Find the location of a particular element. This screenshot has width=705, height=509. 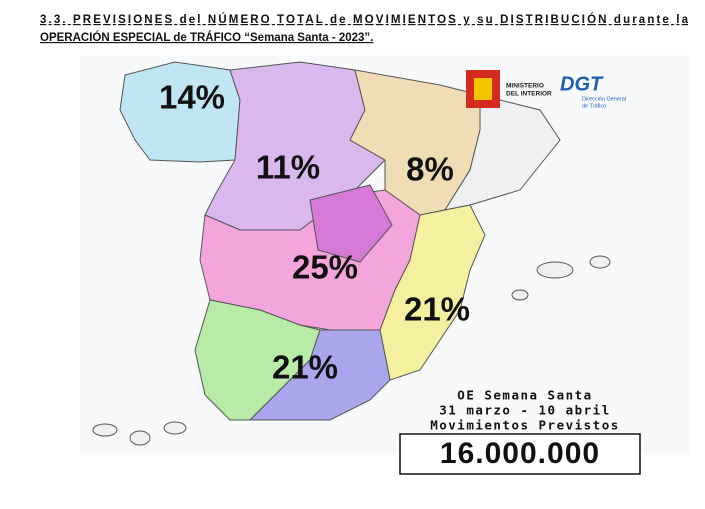

logo-text: Dirección General is located at coordinates (604, 99).